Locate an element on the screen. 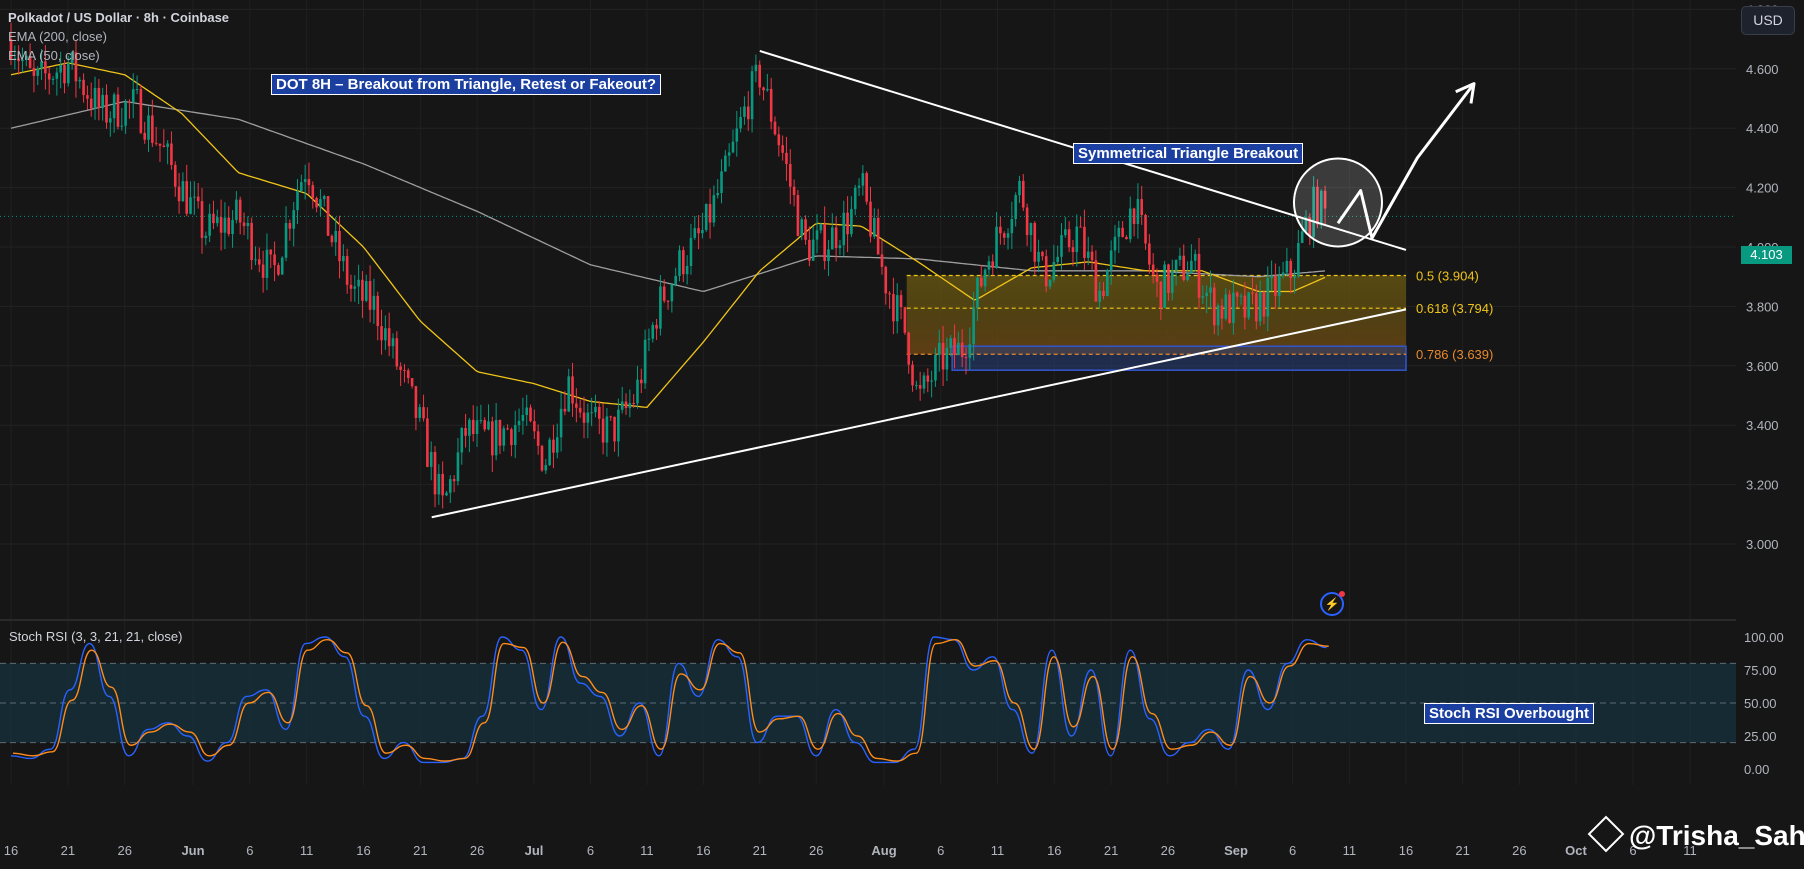 The image size is (1804, 869). time-tick-label: 6 is located at coordinates (1632, 850).